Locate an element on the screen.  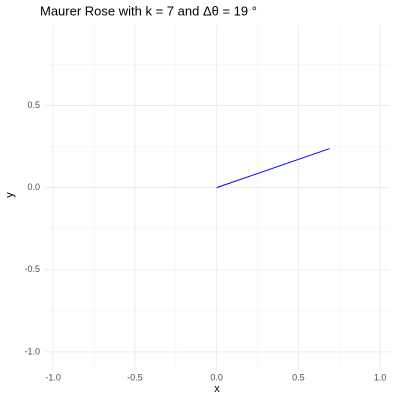
data-line is located at coordinates (273, 168).